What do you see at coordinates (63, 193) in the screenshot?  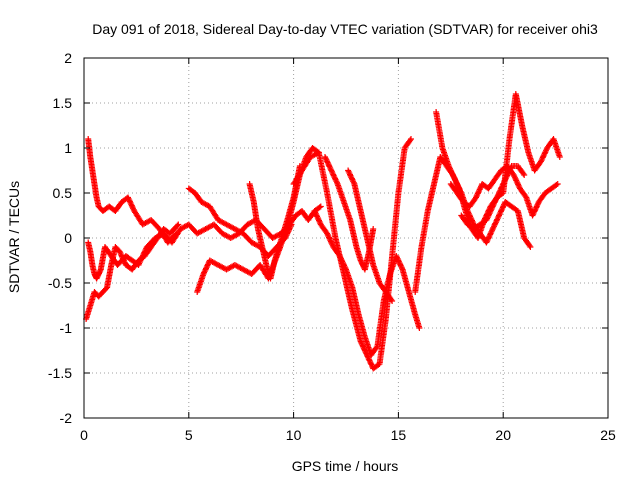 I see `y-tick-label: 0.5` at bounding box center [63, 193].